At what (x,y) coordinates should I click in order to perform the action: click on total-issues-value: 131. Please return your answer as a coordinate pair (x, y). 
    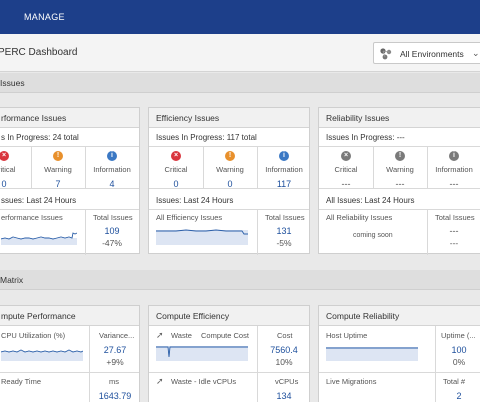
    Looking at the image, I should click on (284, 231).